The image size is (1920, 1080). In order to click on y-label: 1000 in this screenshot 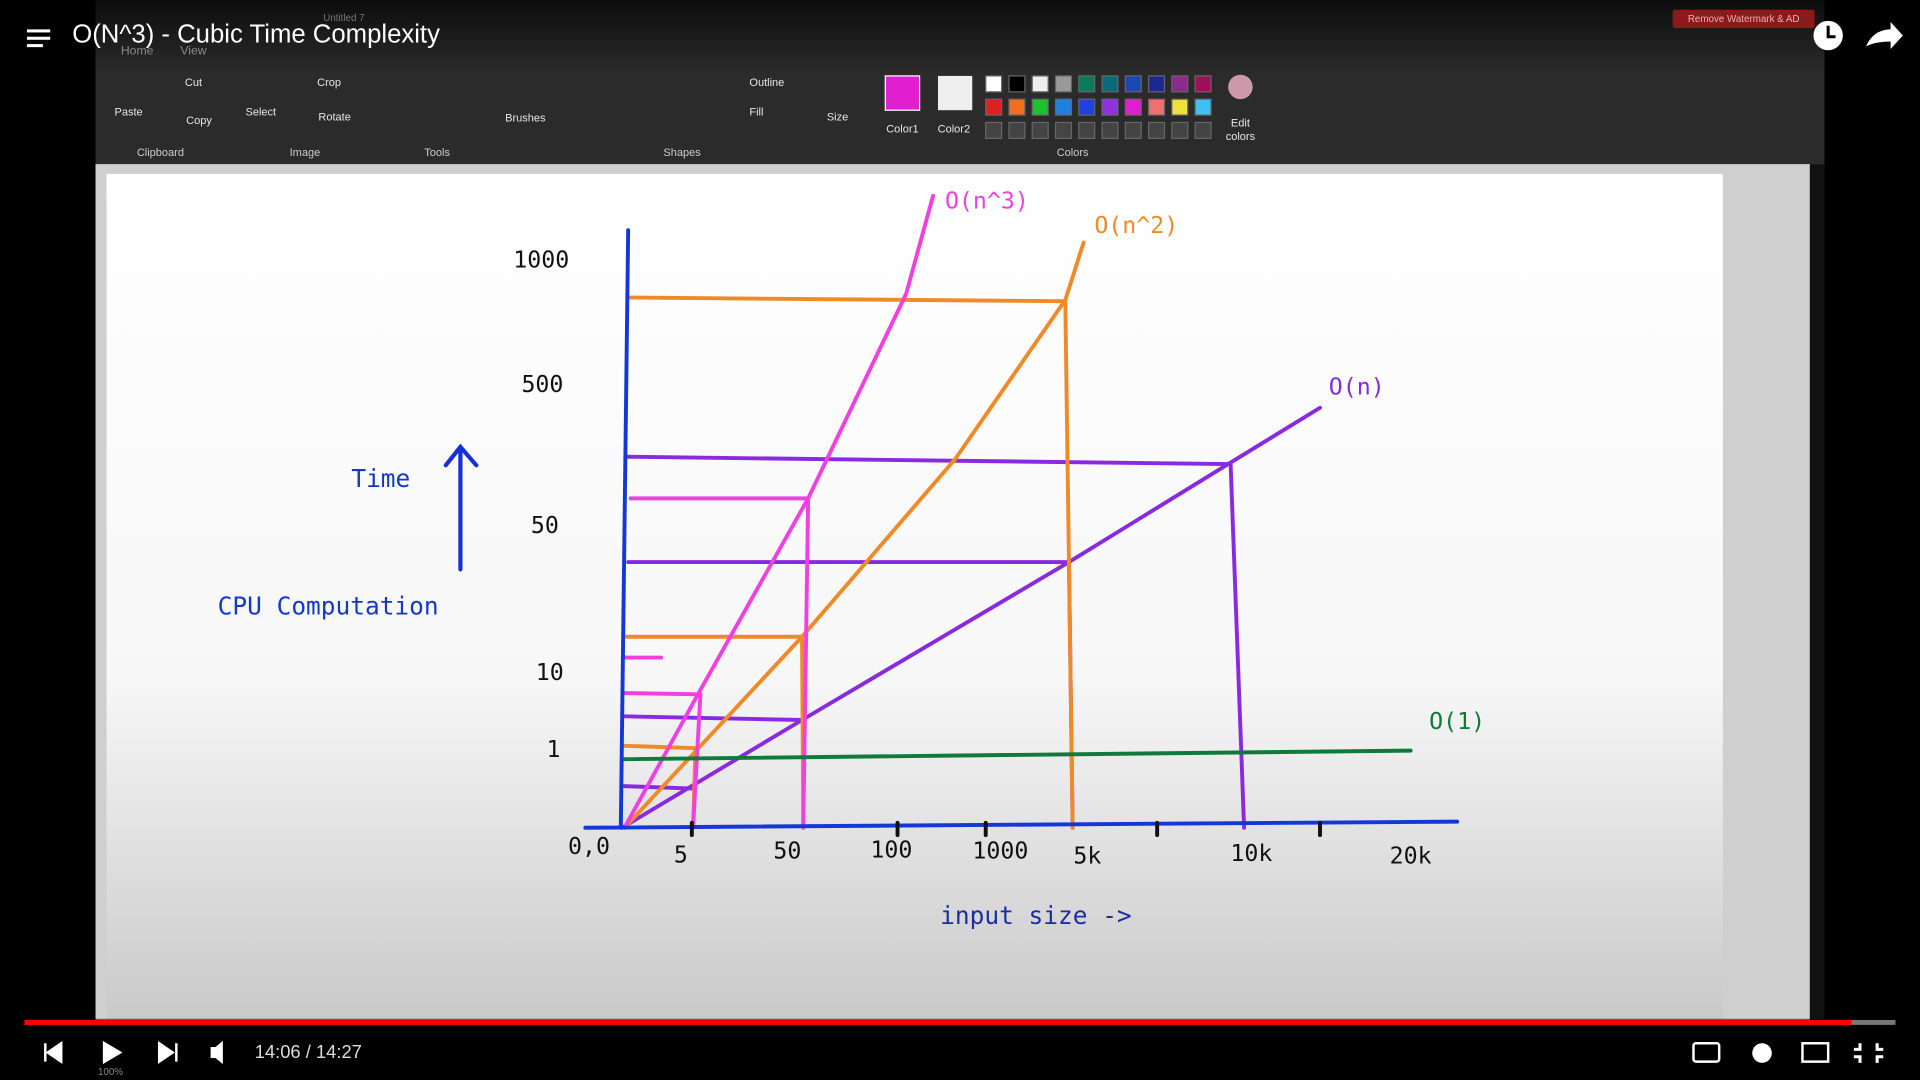, I will do `click(541, 259)`.